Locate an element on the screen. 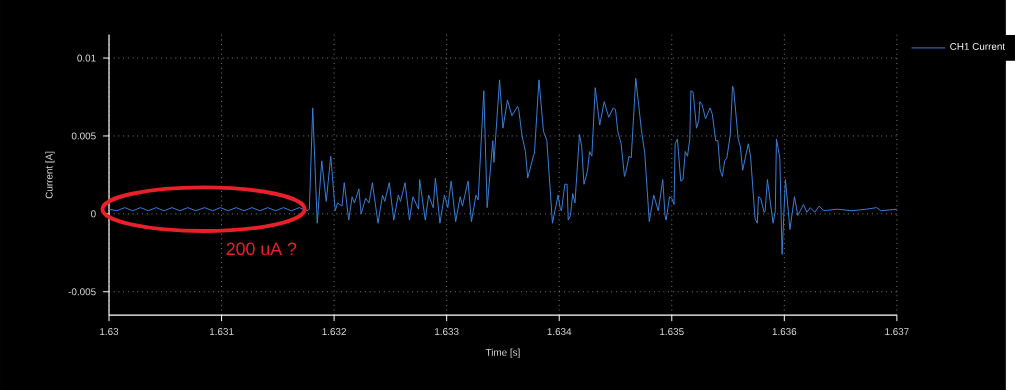 The image size is (1015, 390). x-tick-label: 1.634 is located at coordinates (559, 331).